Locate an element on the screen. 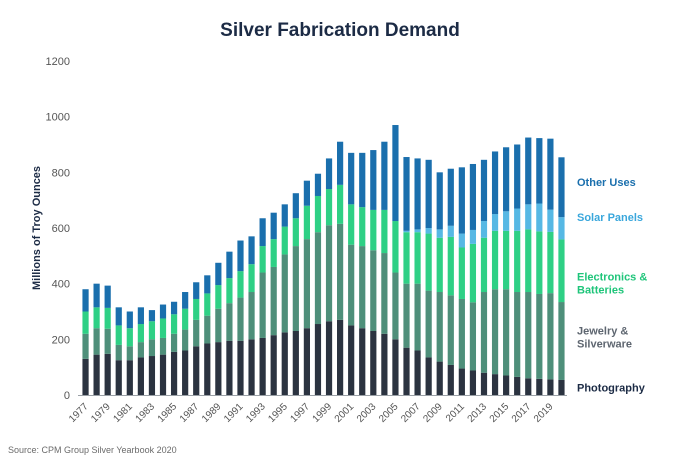 This screenshot has height=472, width=680. x-tick-label: 1977 is located at coordinates (79, 413).